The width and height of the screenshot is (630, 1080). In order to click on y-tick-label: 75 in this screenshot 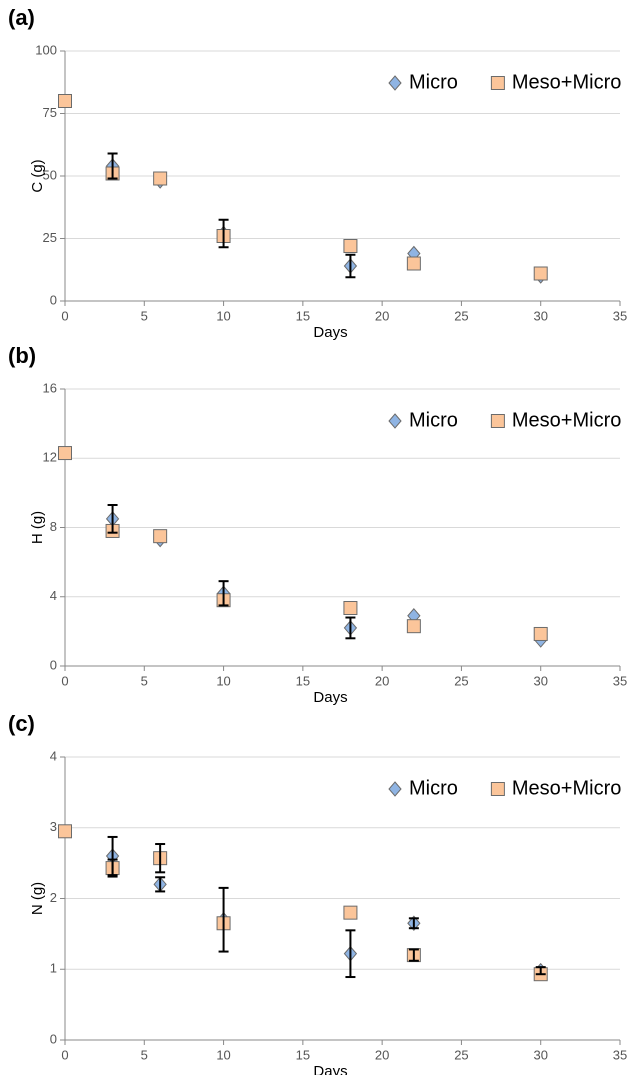, I will do `click(50, 112)`.